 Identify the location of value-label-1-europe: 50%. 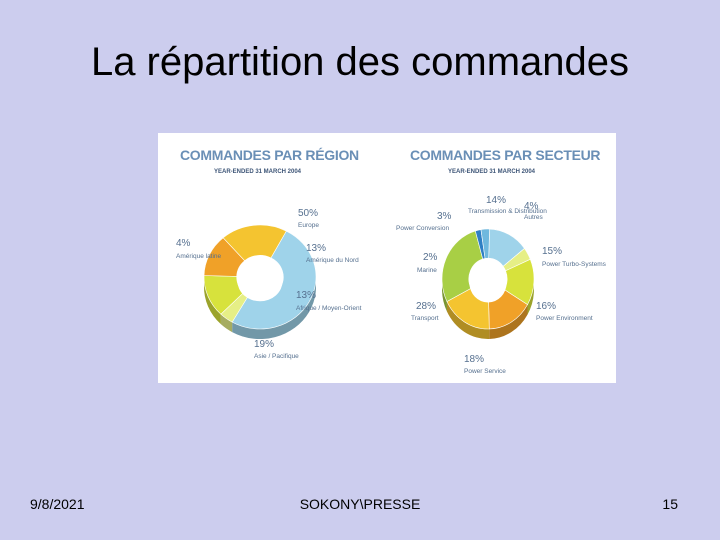
(308, 213).